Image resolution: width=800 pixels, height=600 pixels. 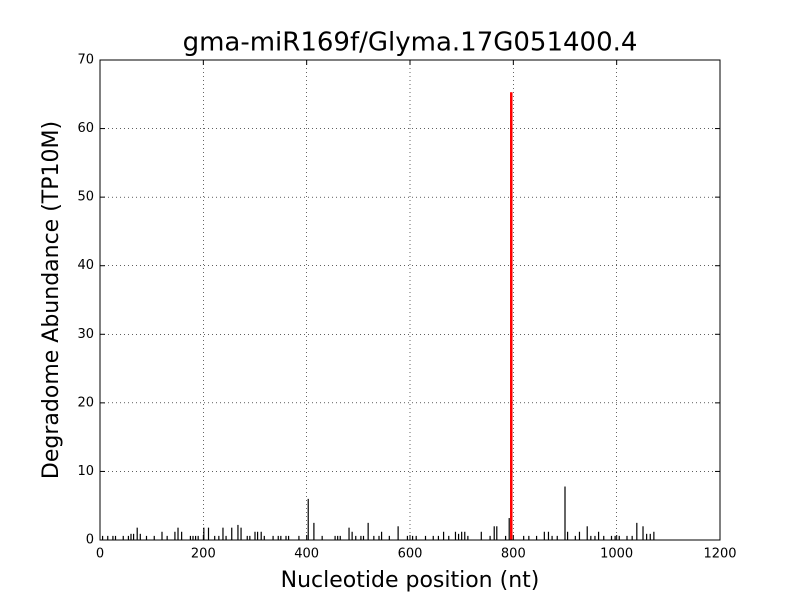 I want to click on x-tick-label: 1200, so click(x=719, y=554).